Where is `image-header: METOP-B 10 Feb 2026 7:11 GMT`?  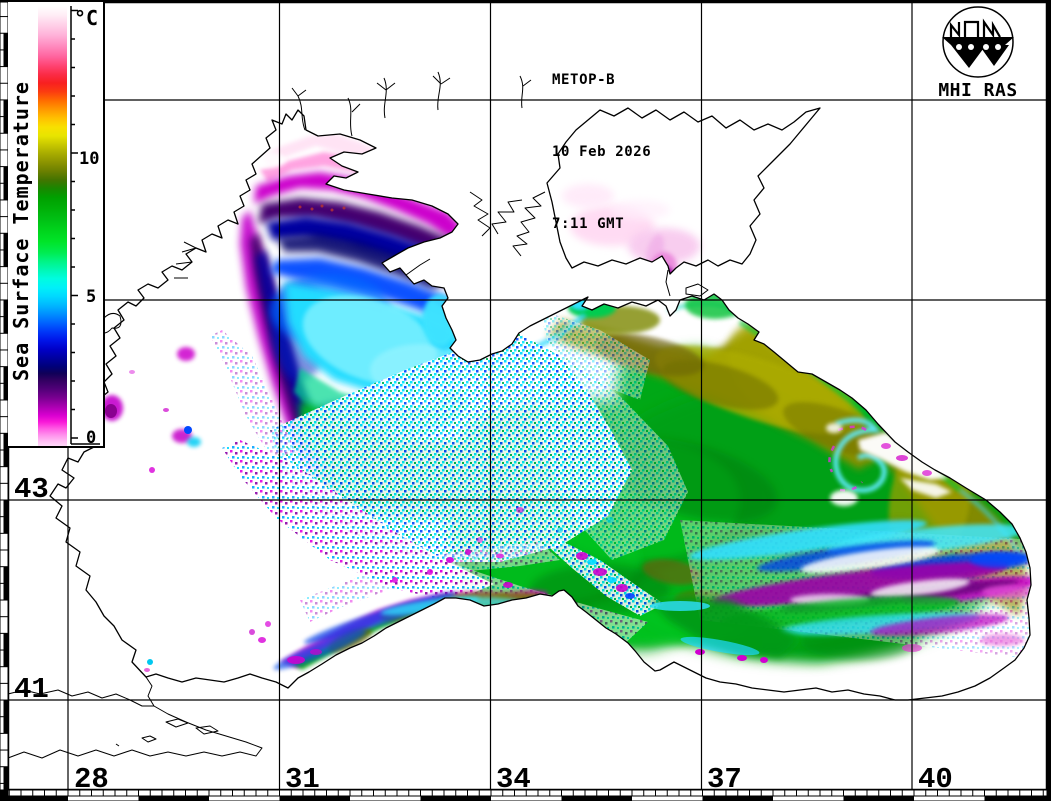 image-header: METOP-B 10 Feb 2026 7:11 GMT is located at coordinates (601, 140).